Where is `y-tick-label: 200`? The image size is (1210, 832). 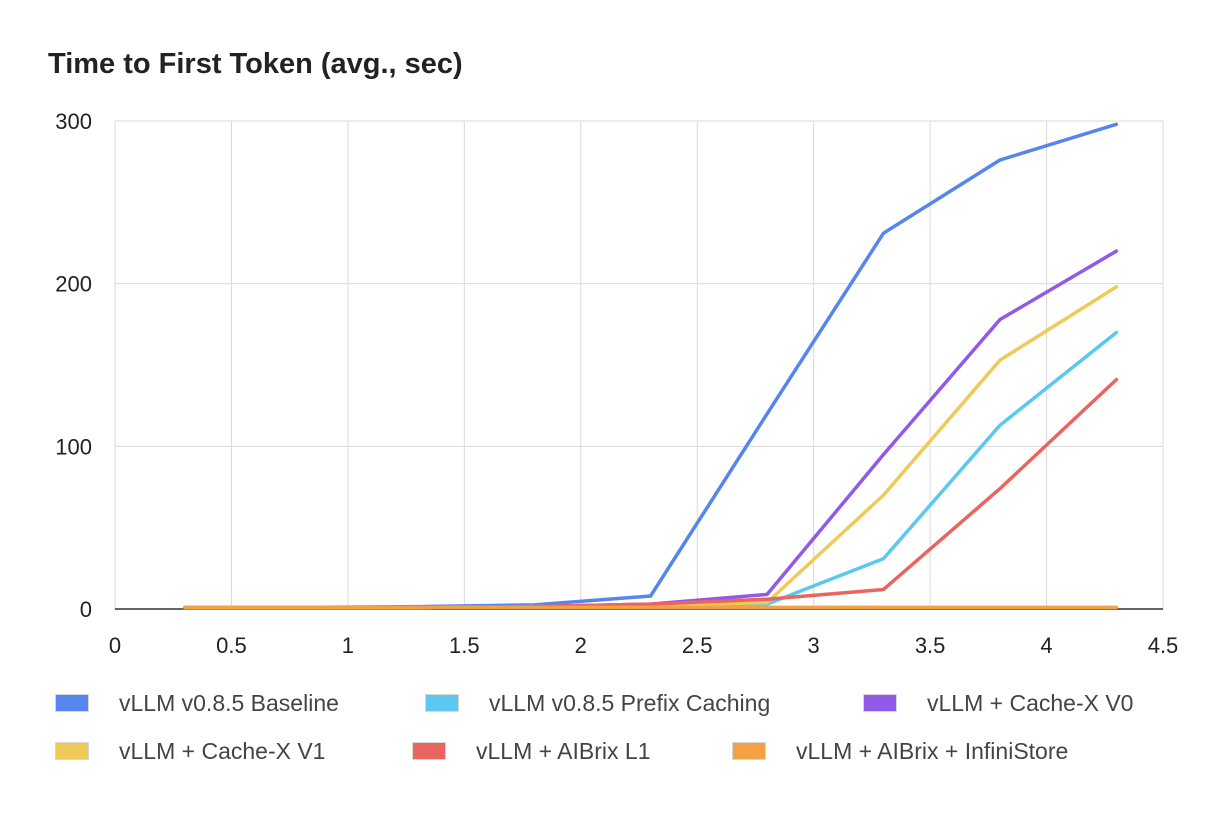
y-tick-label: 200 is located at coordinates (73, 284).